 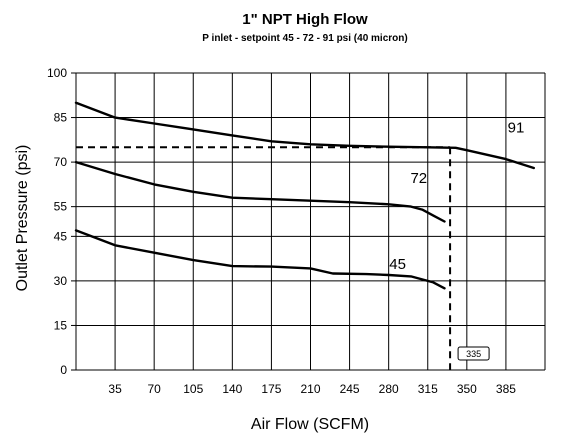 What do you see at coordinates (193, 389) in the screenshot?
I see `x-tick-label: 105` at bounding box center [193, 389].